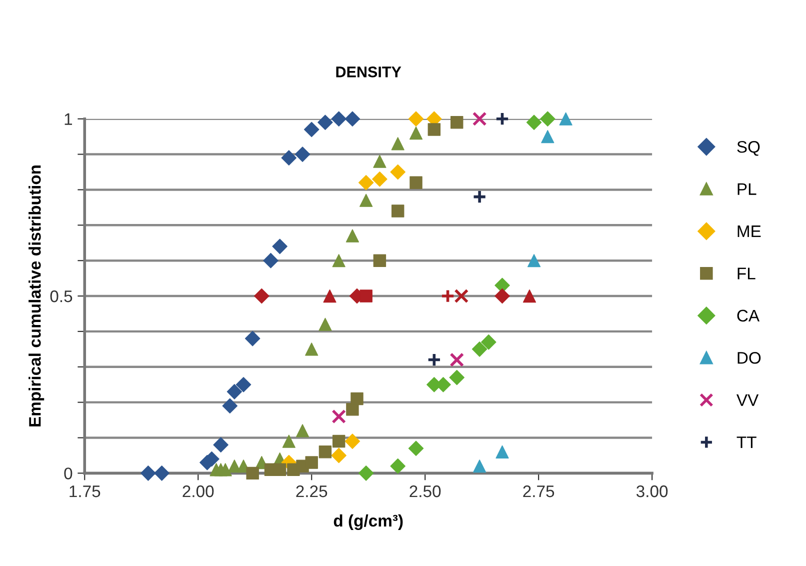 The image size is (806, 566). I want to click on legend-label: TT, so click(746, 442).